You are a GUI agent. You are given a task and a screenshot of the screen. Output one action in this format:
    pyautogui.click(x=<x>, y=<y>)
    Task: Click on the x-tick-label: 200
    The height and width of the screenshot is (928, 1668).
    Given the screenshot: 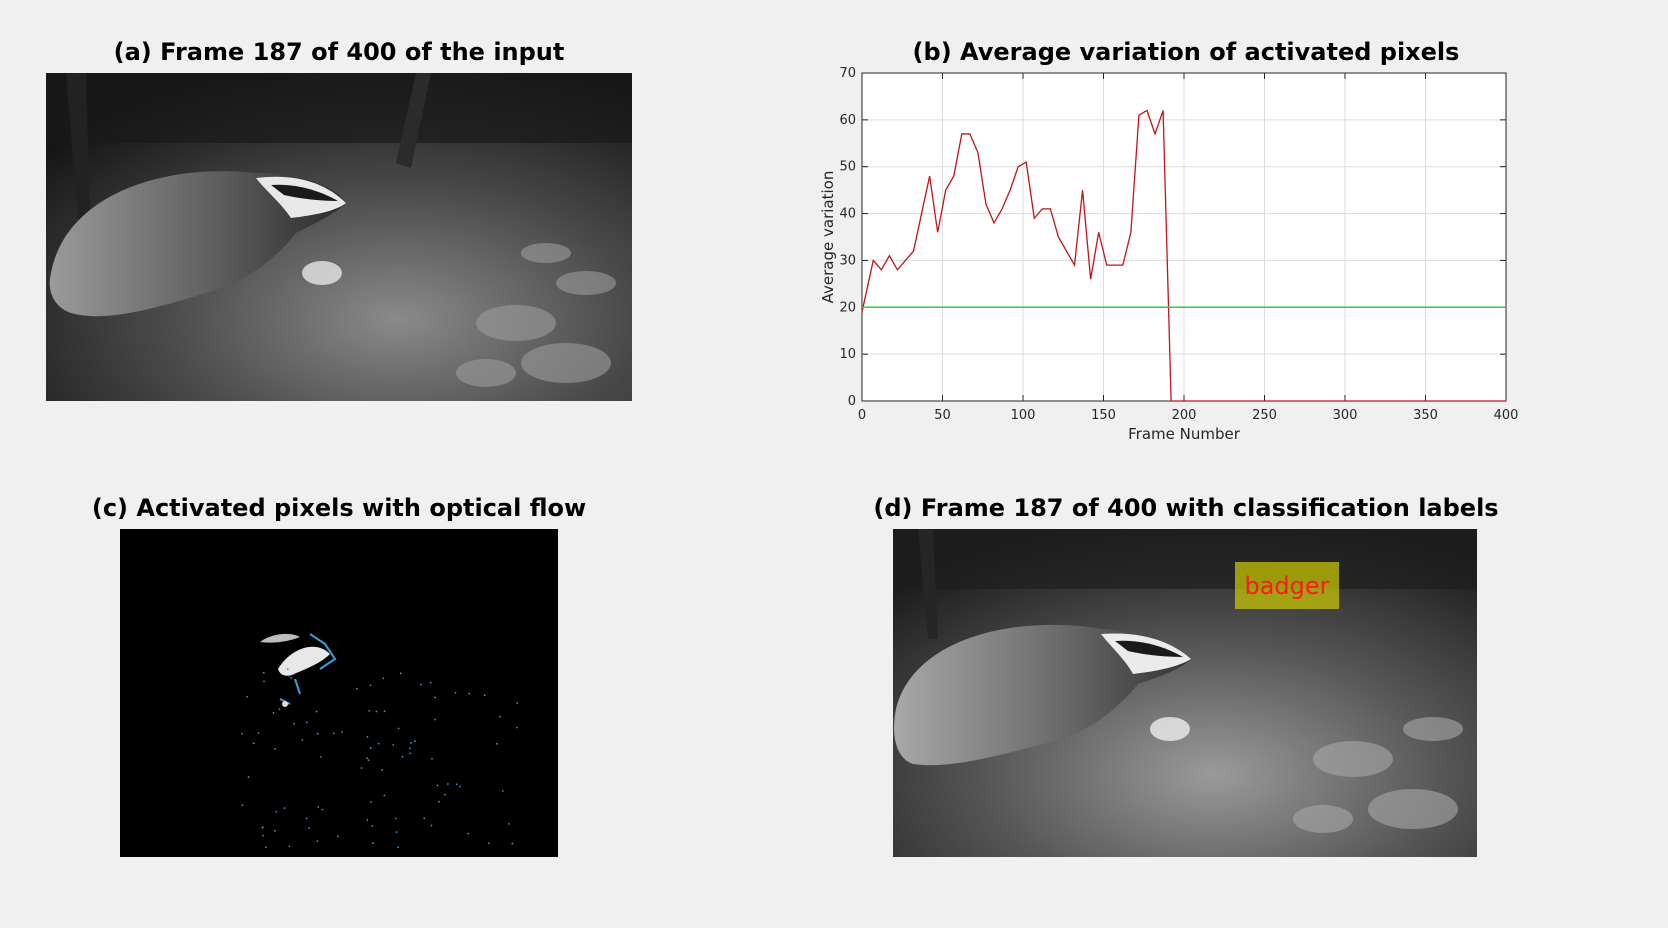 What is the action you would take?
    pyautogui.click(x=1184, y=415)
    